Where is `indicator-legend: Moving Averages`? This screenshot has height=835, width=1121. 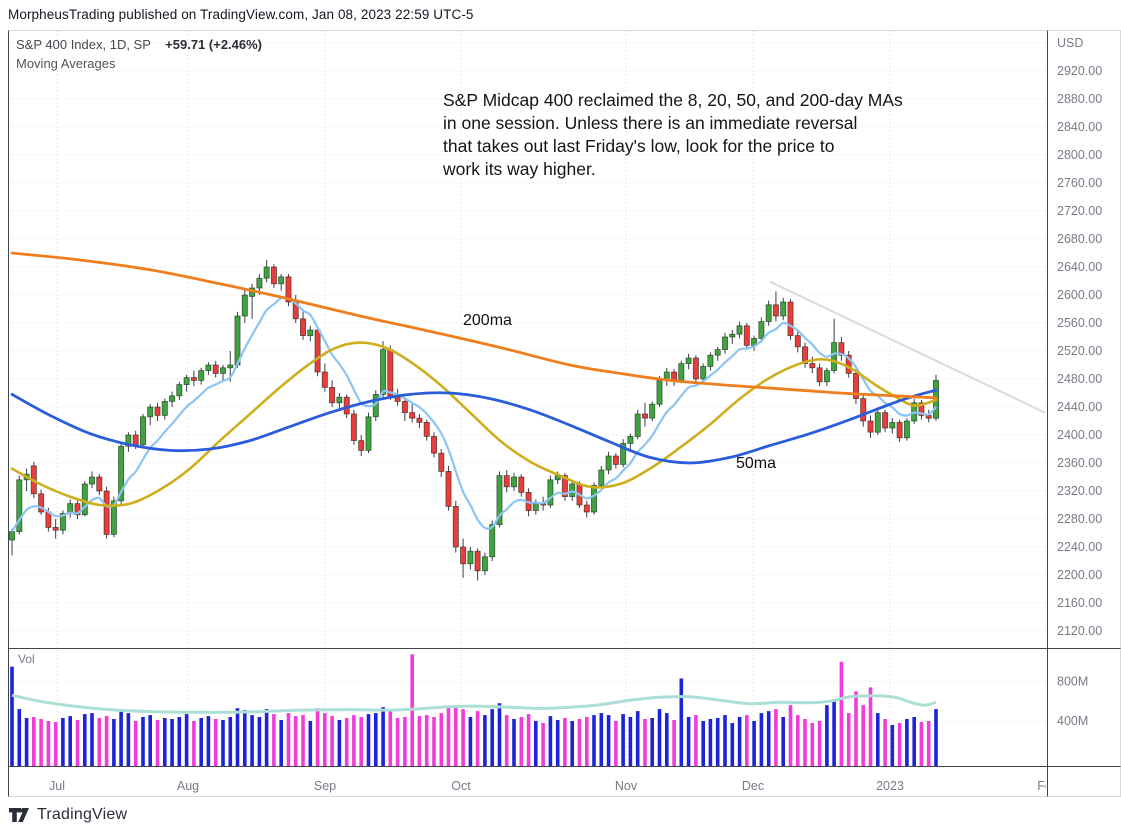 indicator-legend: Moving Averages is located at coordinates (66, 63).